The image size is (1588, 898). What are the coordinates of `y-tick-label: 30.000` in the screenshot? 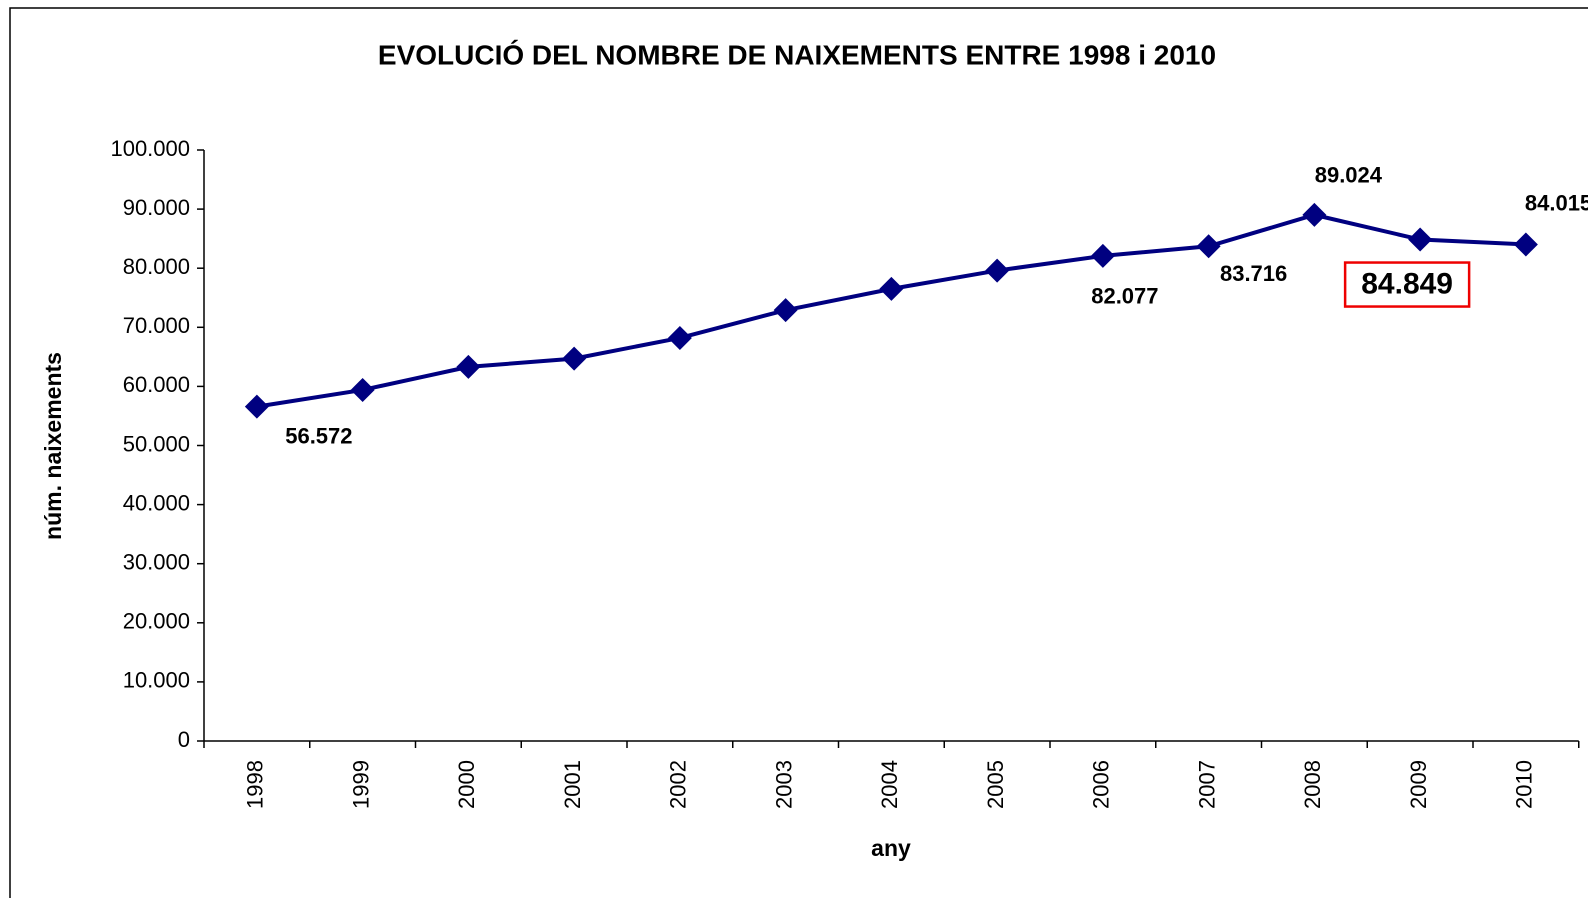 It's located at (156, 562).